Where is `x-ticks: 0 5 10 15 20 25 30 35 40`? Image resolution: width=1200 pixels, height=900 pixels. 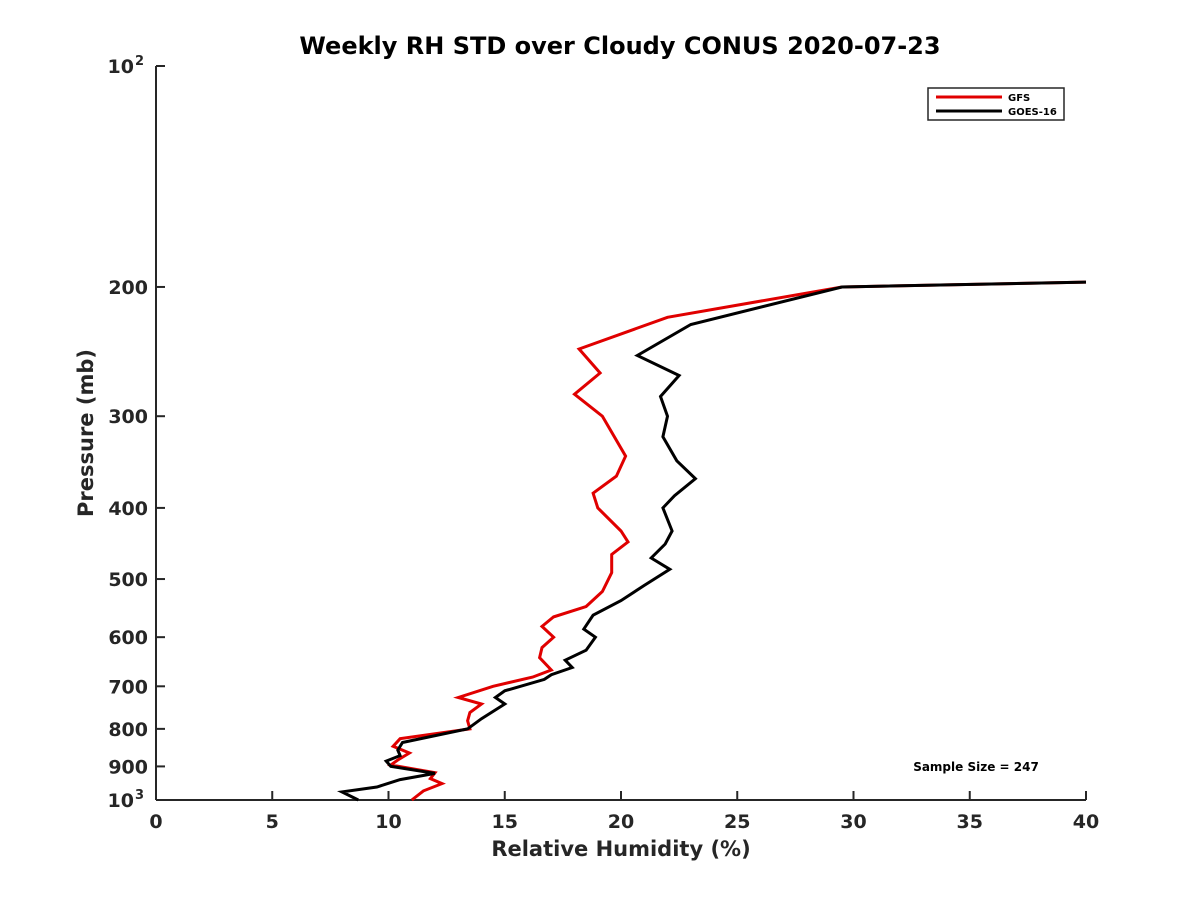
x-ticks: 0 5 10 15 20 25 30 35 40 is located at coordinates (624, 812).